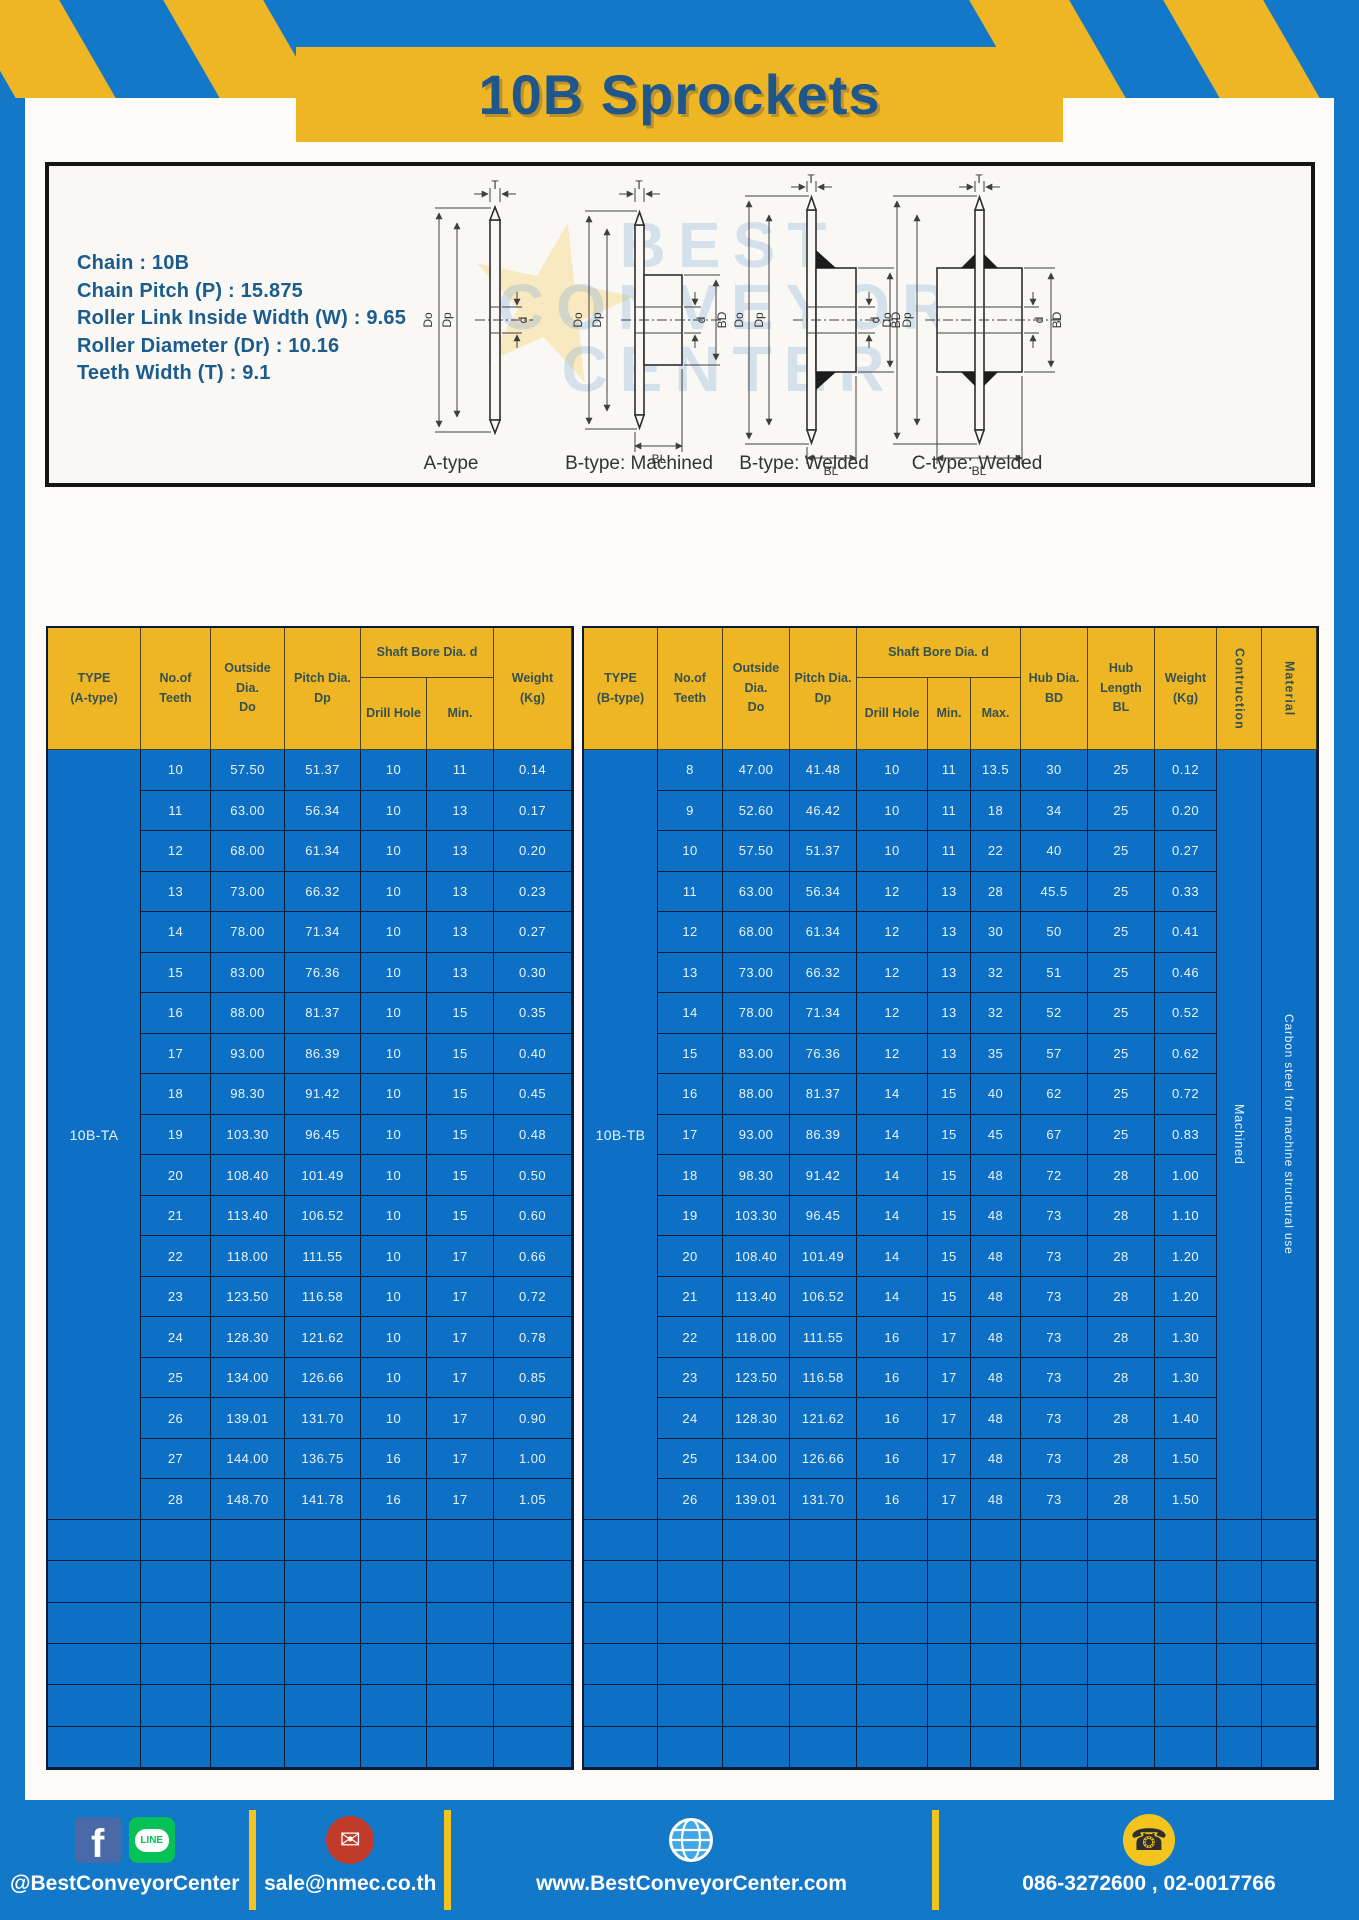 Image resolution: width=1359 pixels, height=1920 pixels. What do you see at coordinates (208, 345) in the screenshot?
I see `spec-line: Roller Diameter (Dr) : 10.16` at bounding box center [208, 345].